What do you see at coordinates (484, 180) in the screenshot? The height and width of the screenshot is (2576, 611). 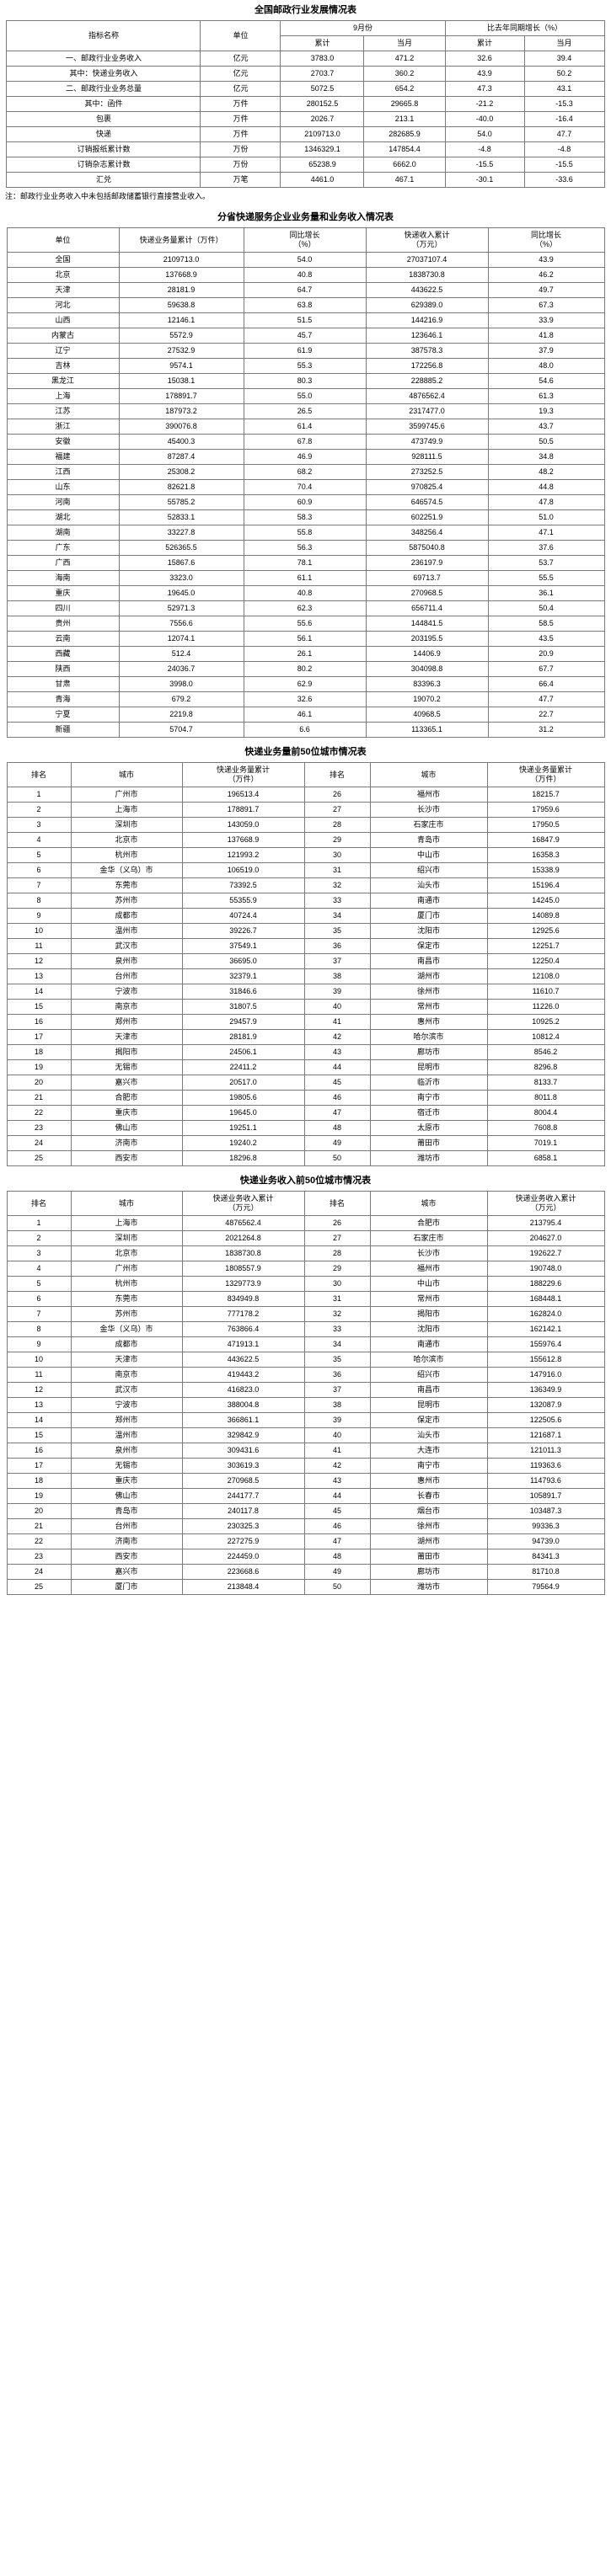 I see `growth-cumulative: -30.1` at bounding box center [484, 180].